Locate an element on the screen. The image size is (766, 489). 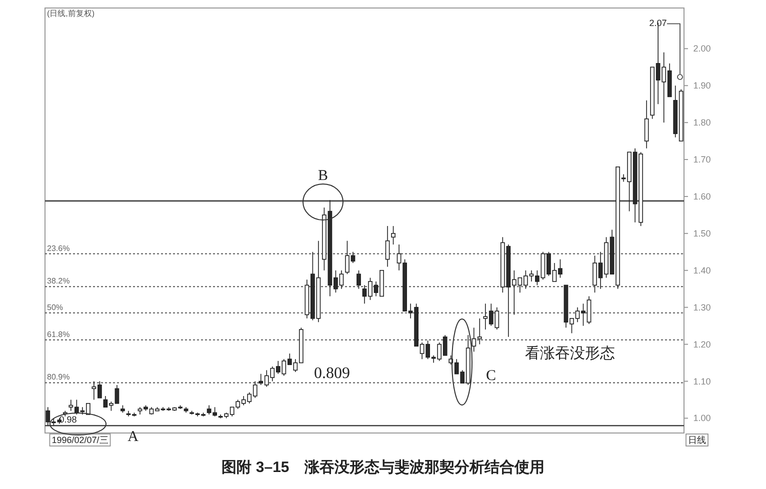
annotation: 50% is located at coordinates (55, 307).